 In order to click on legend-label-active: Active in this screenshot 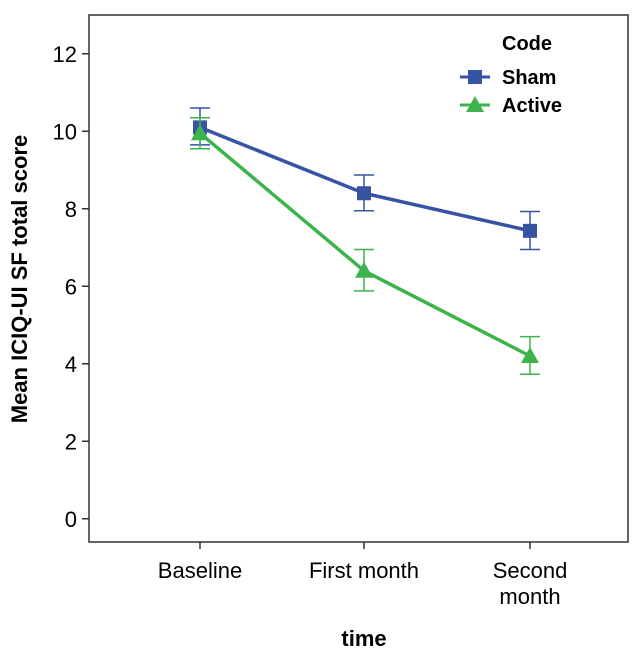, I will do `click(532, 106)`.